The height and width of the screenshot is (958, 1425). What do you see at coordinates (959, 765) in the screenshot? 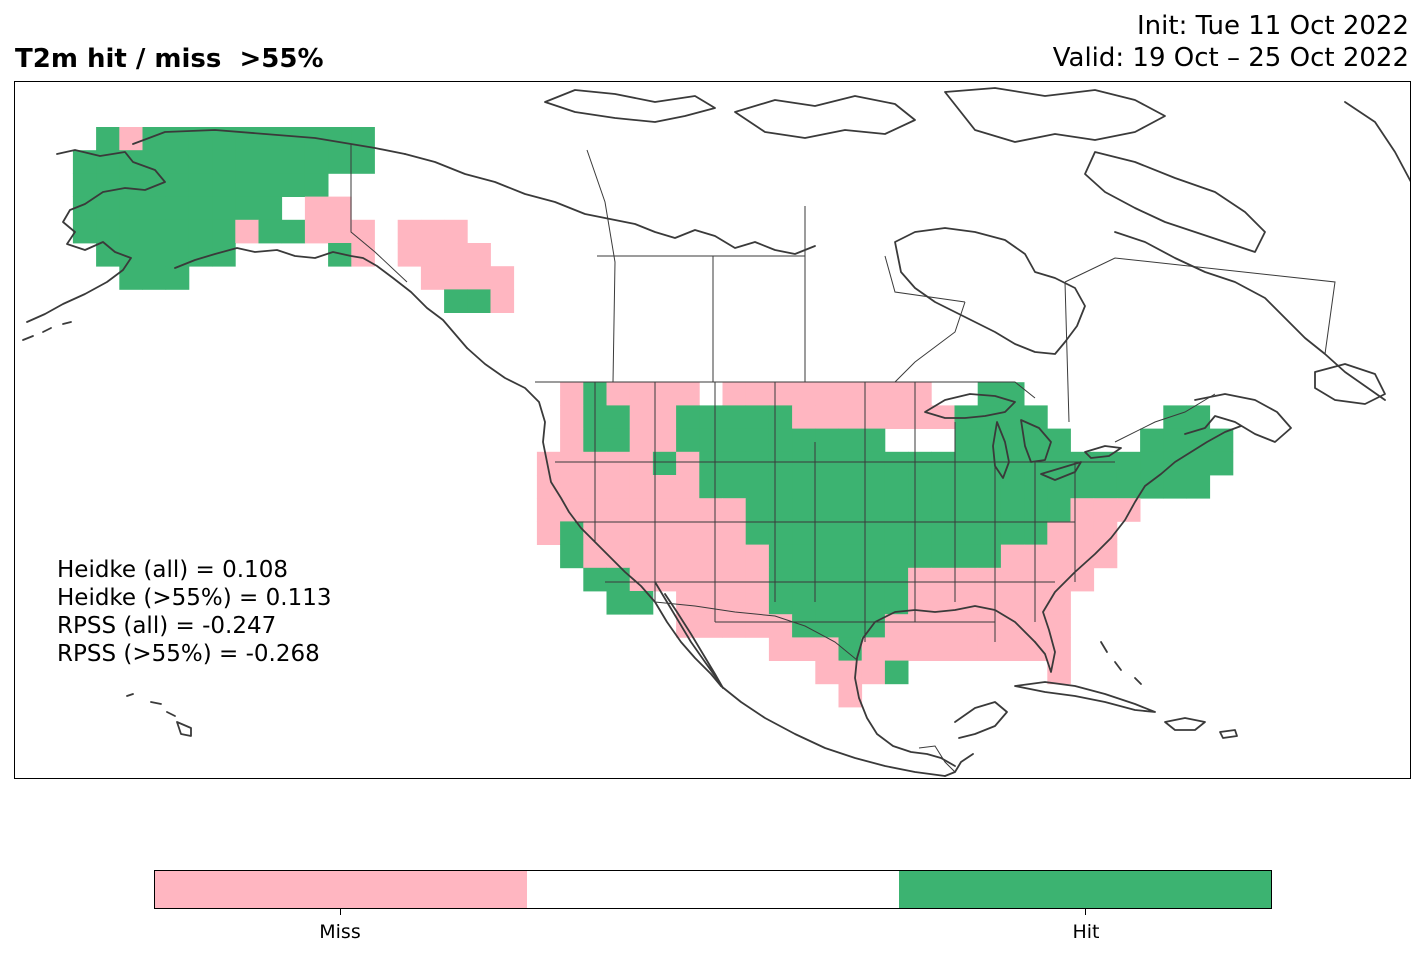
I see `central-america` at bounding box center [959, 765].